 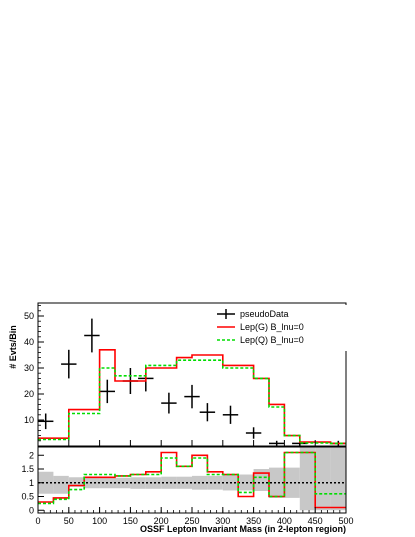 I want to click on legend-label-pseudodata: pseudoData, so click(x=264, y=314).